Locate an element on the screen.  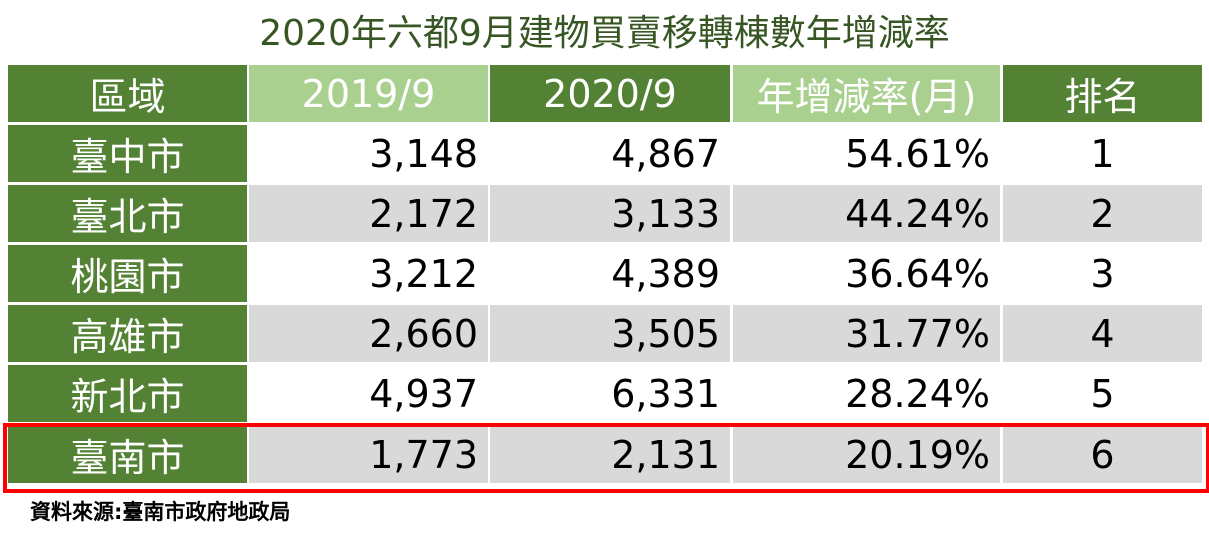
data-cell: 31.77% is located at coordinates (866, 333).